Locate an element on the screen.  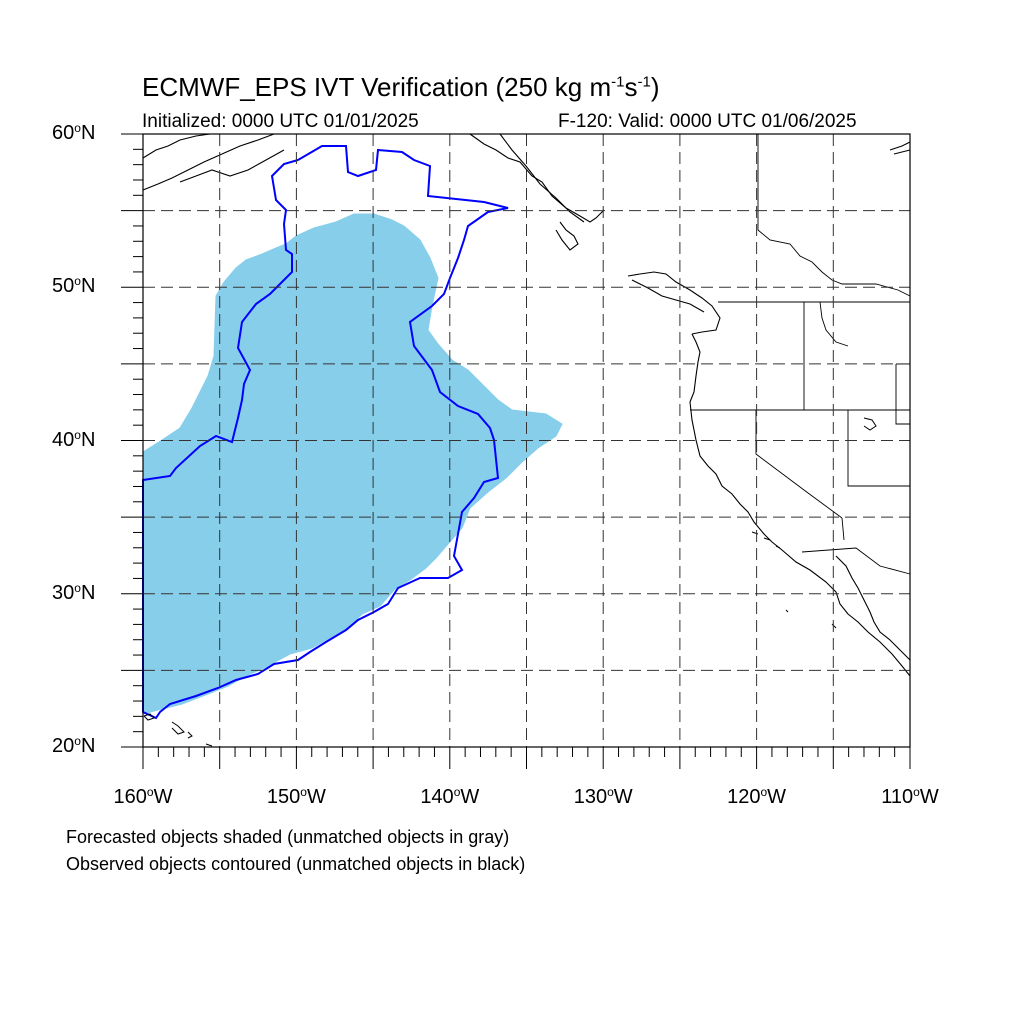
longitude-label: 140oW is located at coordinates (450, 796).